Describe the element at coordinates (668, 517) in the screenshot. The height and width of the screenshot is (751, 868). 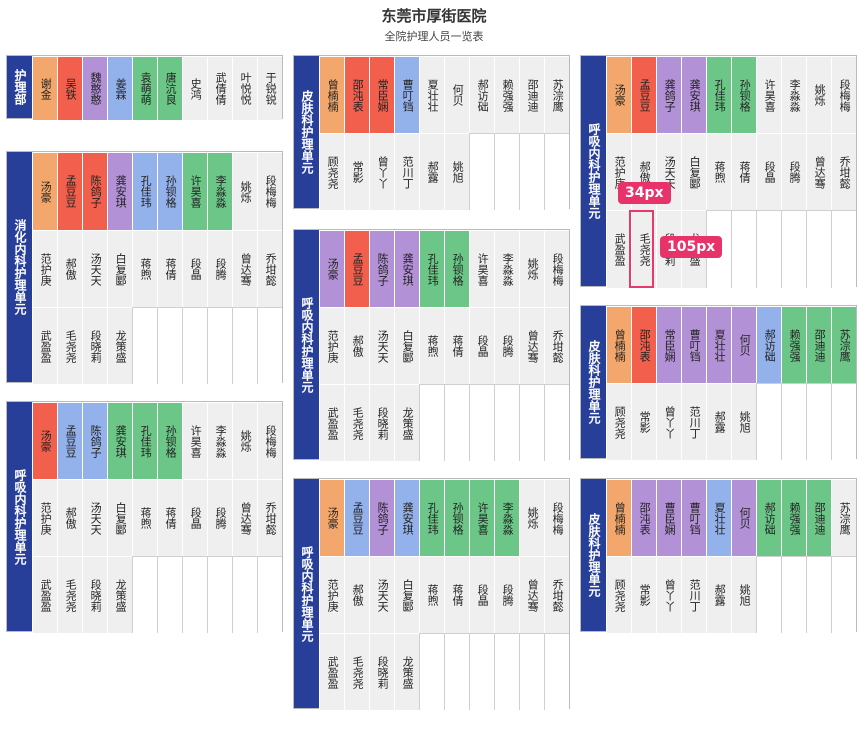
I see `staff-name-cell: 曹臣娴` at that location.